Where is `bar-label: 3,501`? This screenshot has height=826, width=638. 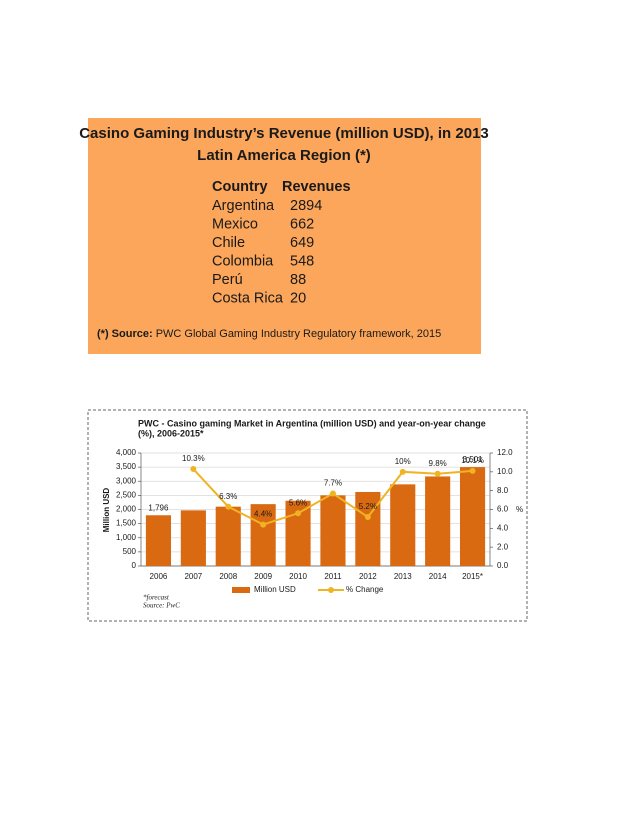
bar-label: 3,501 is located at coordinates (473, 459).